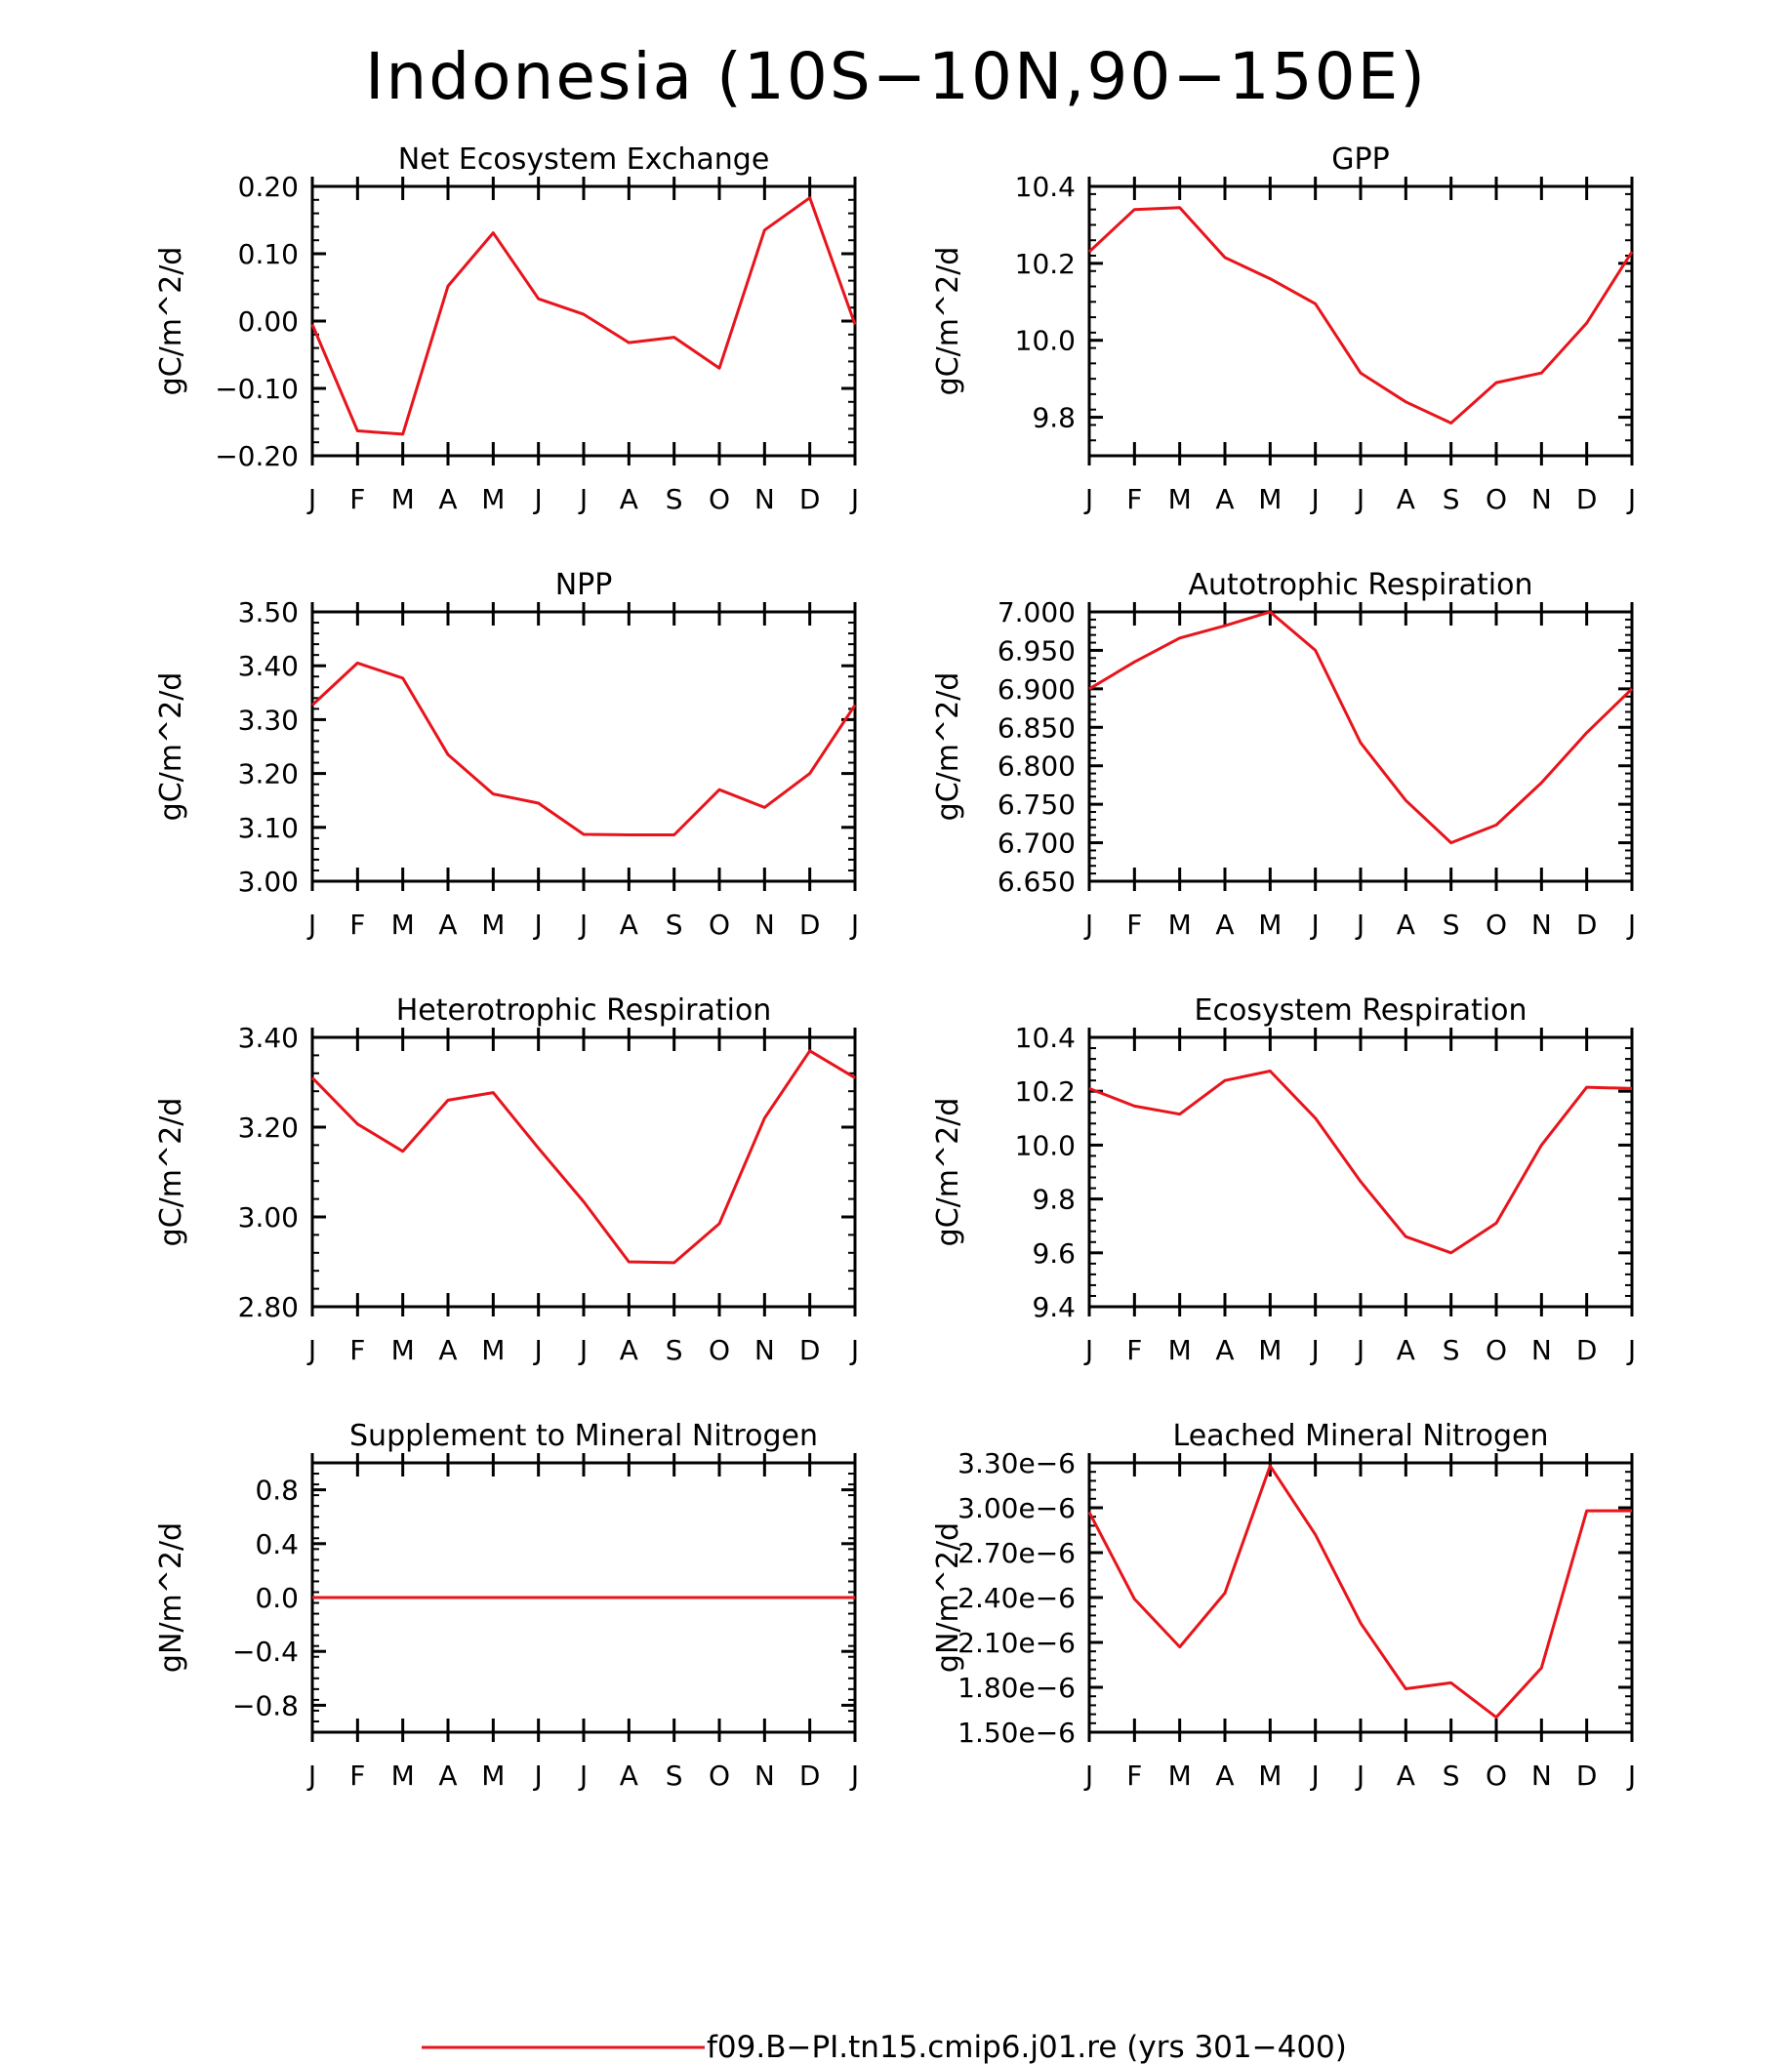 The width and height of the screenshot is (1792, 2064). What do you see at coordinates (1016, 1508) in the screenshot?
I see `y-tick-label: 3.00e−6` at bounding box center [1016, 1508].